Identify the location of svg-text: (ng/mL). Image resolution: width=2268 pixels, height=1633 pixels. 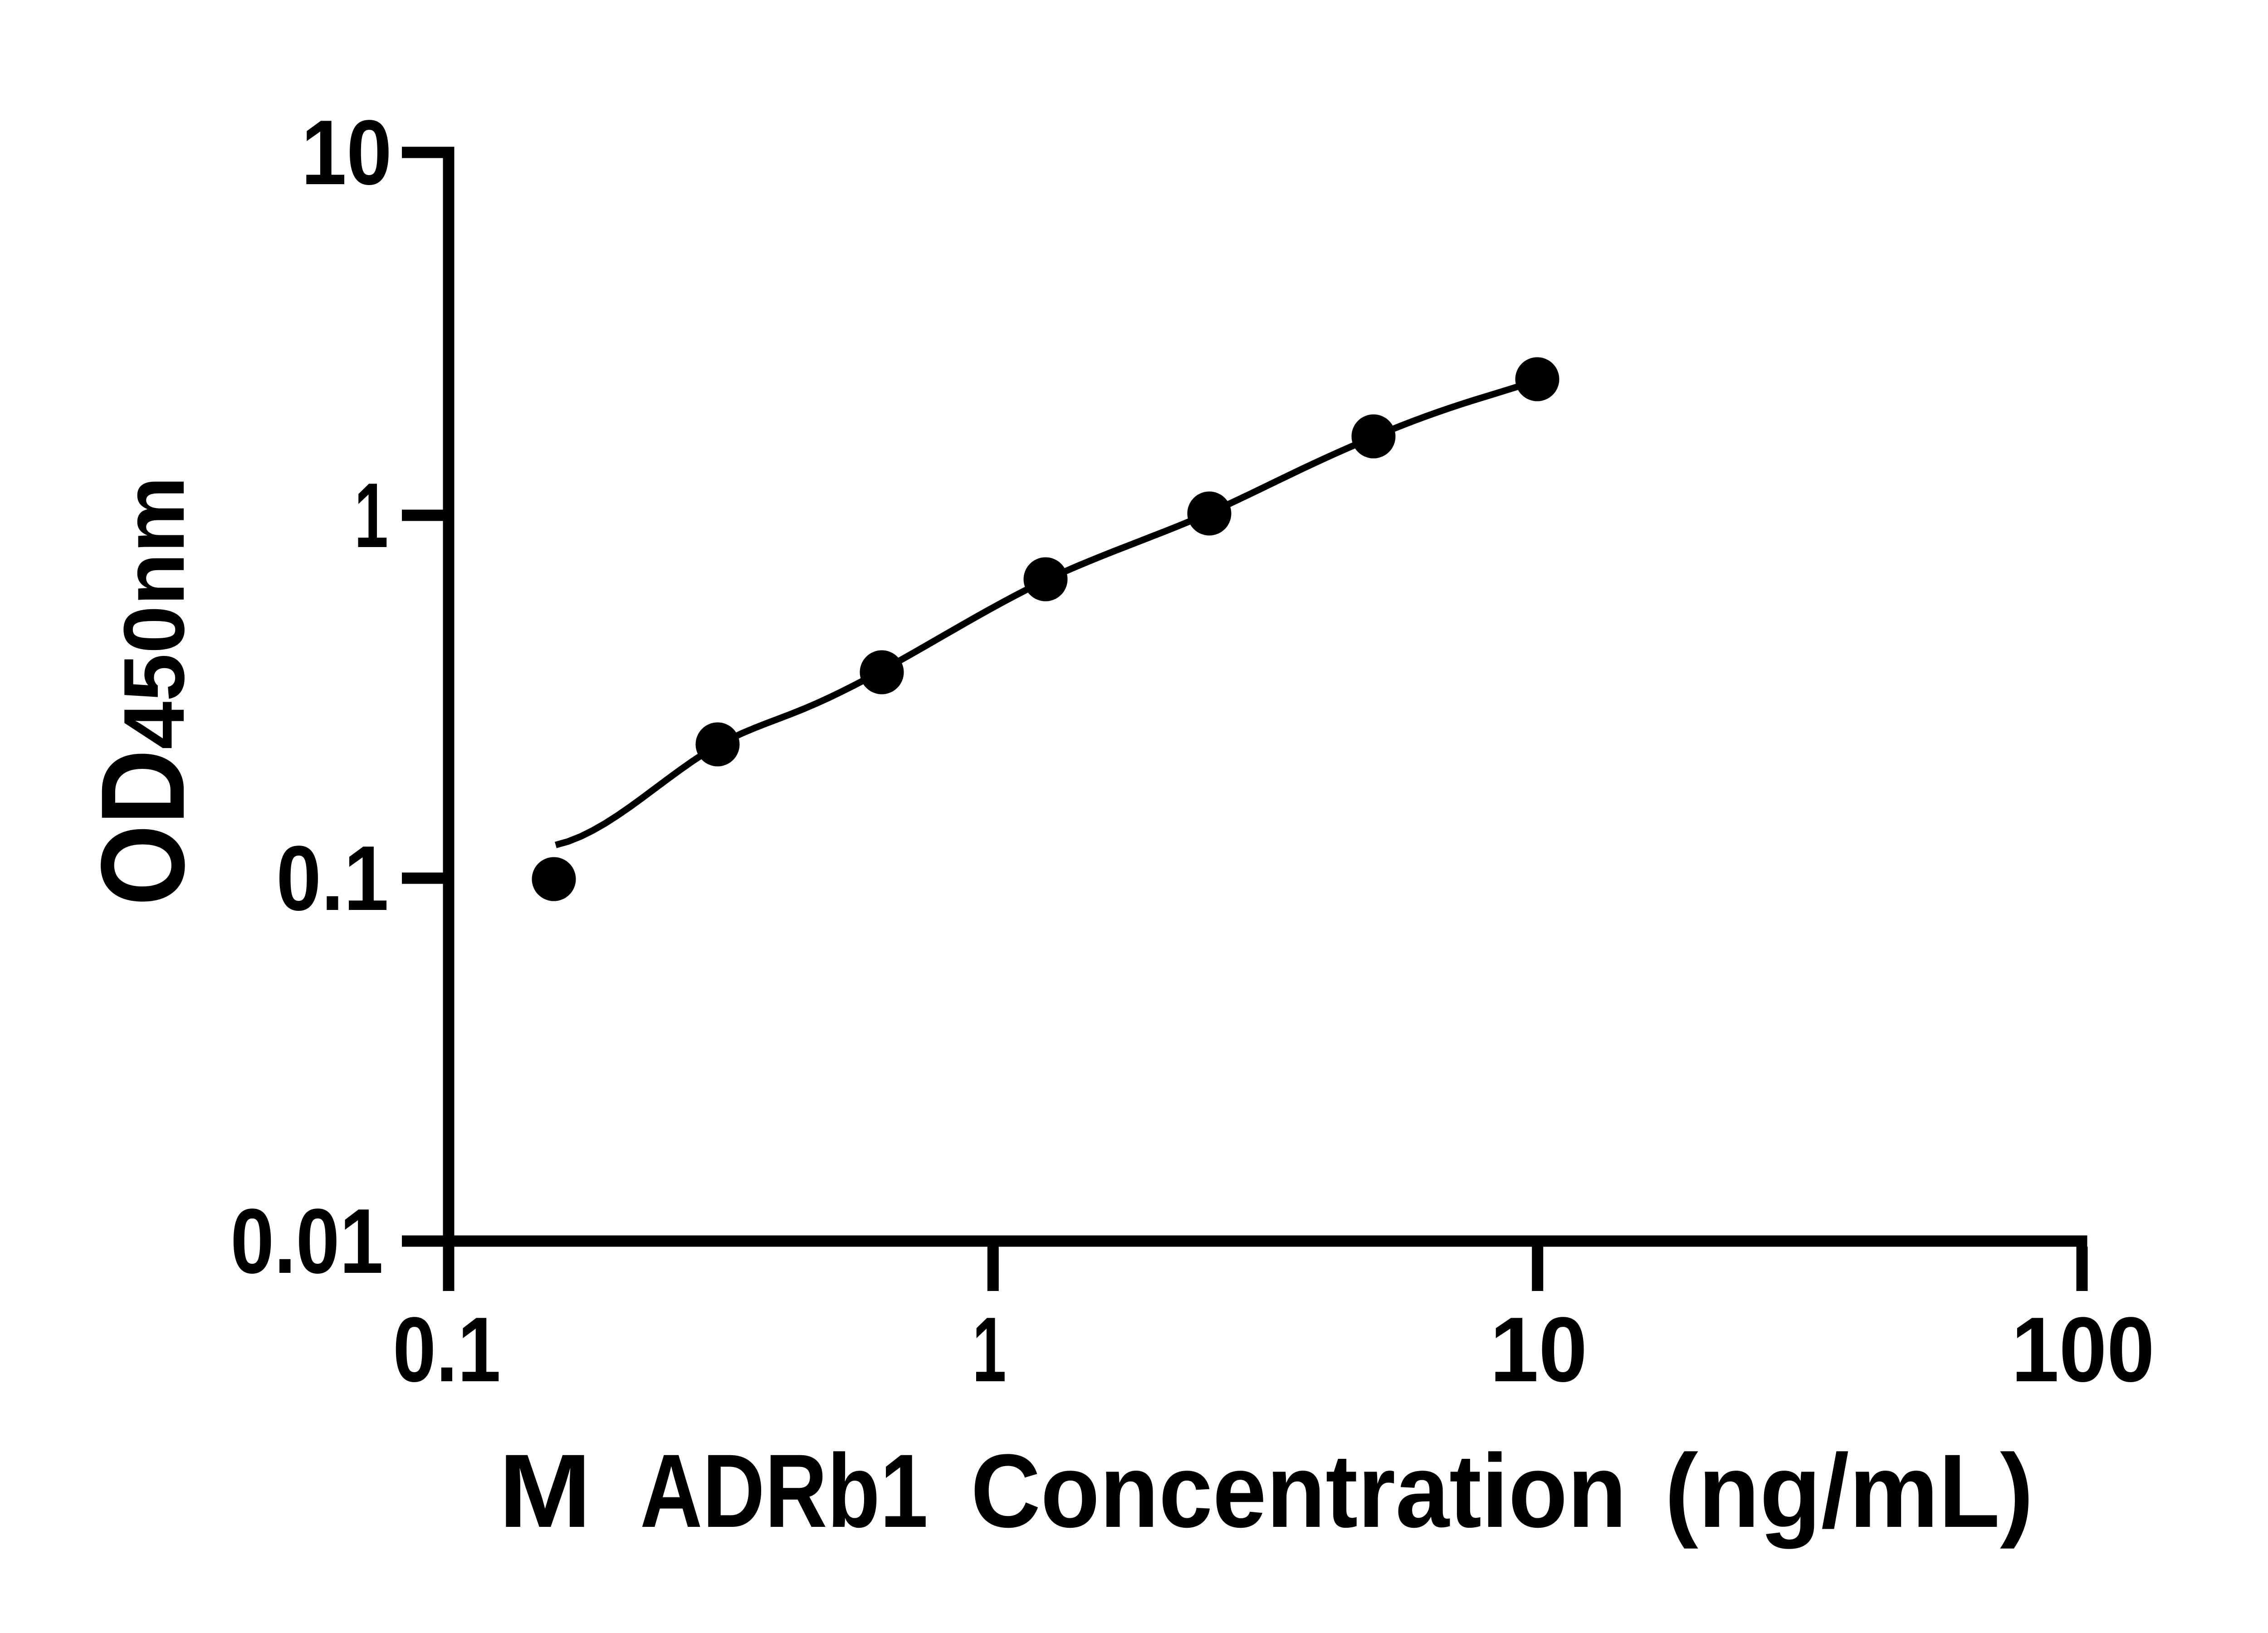
(1849, 1491).